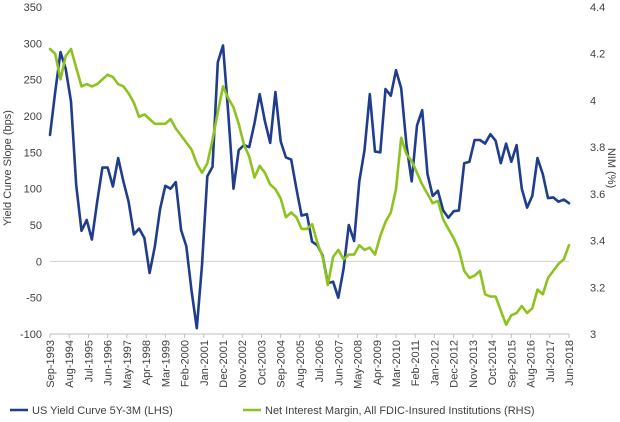  What do you see at coordinates (416, 363) in the screenshot?
I see `x-tick-label: Feb-2011` at bounding box center [416, 363].